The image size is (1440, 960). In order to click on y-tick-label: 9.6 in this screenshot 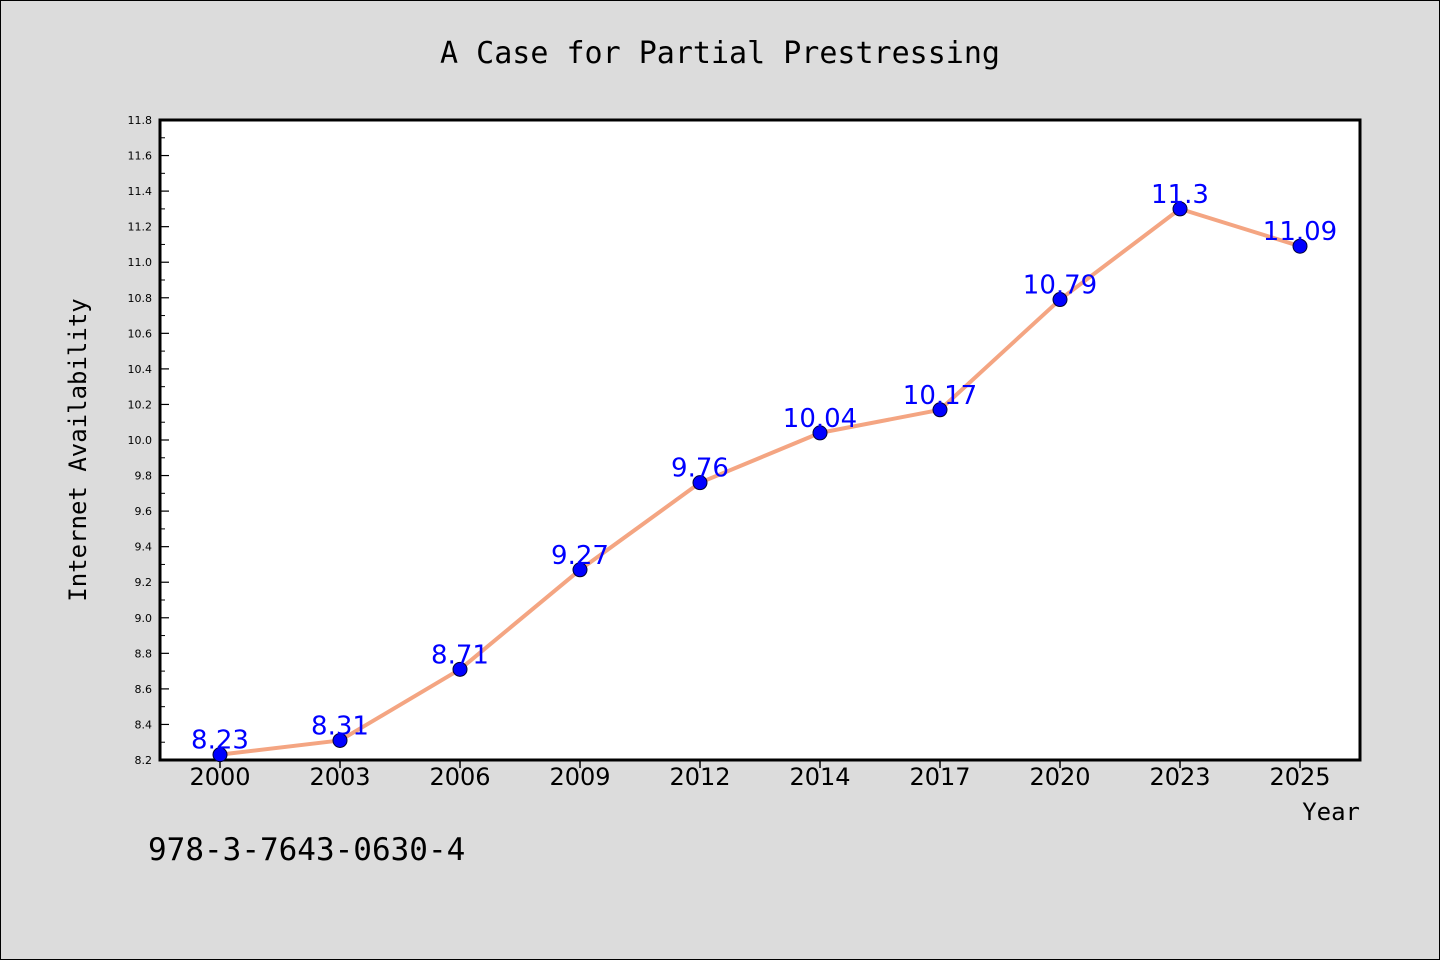, I will do `click(144, 511)`.